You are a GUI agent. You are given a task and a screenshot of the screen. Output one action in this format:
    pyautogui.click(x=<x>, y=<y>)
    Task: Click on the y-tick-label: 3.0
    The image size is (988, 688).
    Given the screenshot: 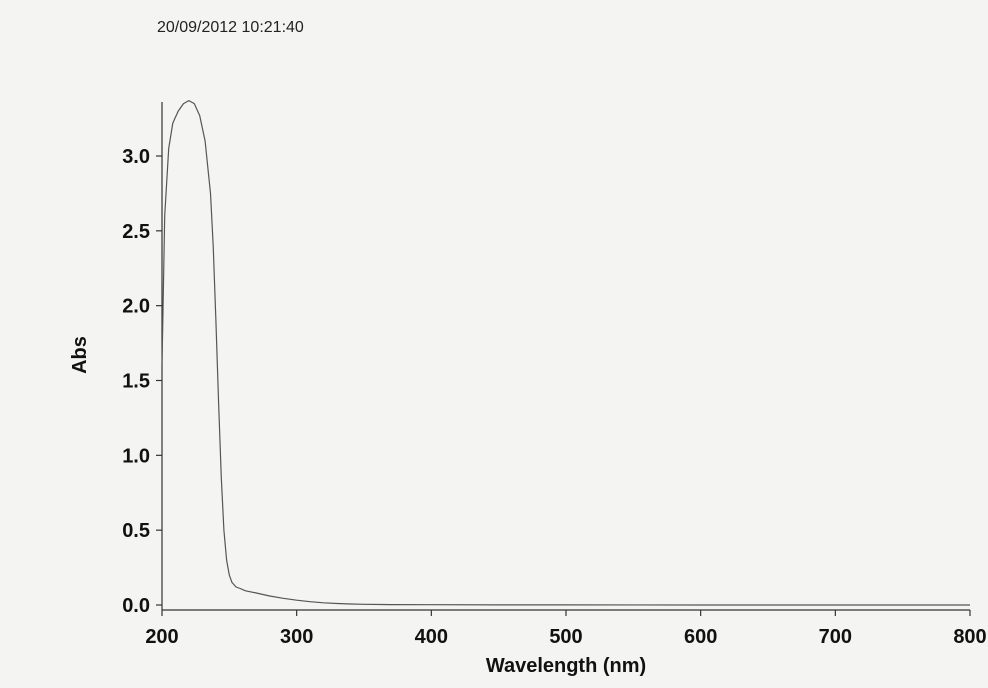 What is the action you would take?
    pyautogui.click(x=136, y=157)
    